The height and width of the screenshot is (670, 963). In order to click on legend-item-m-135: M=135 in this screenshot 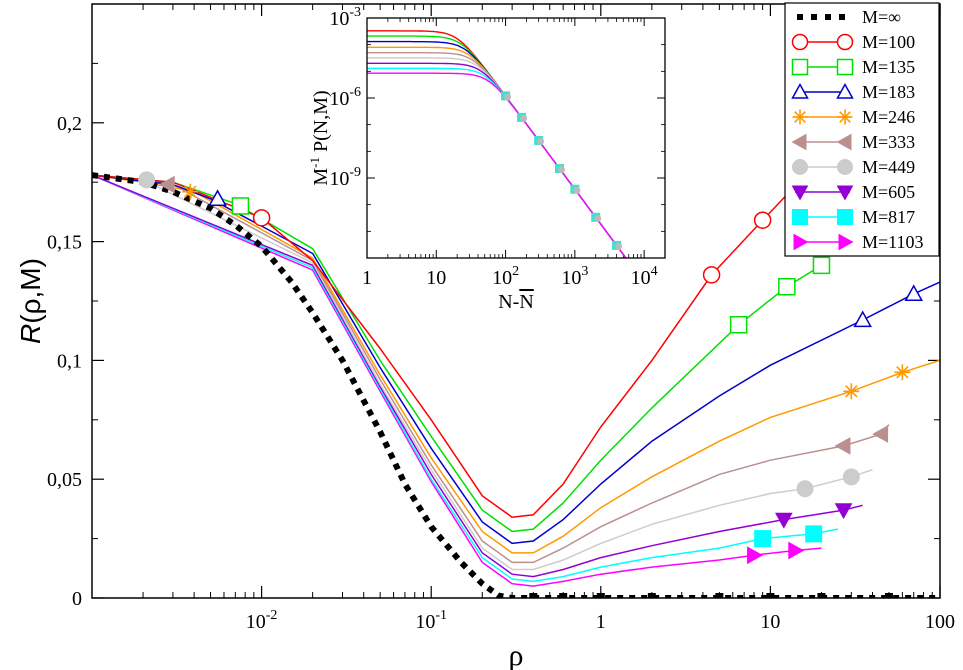, I will do `click(853, 67)`.